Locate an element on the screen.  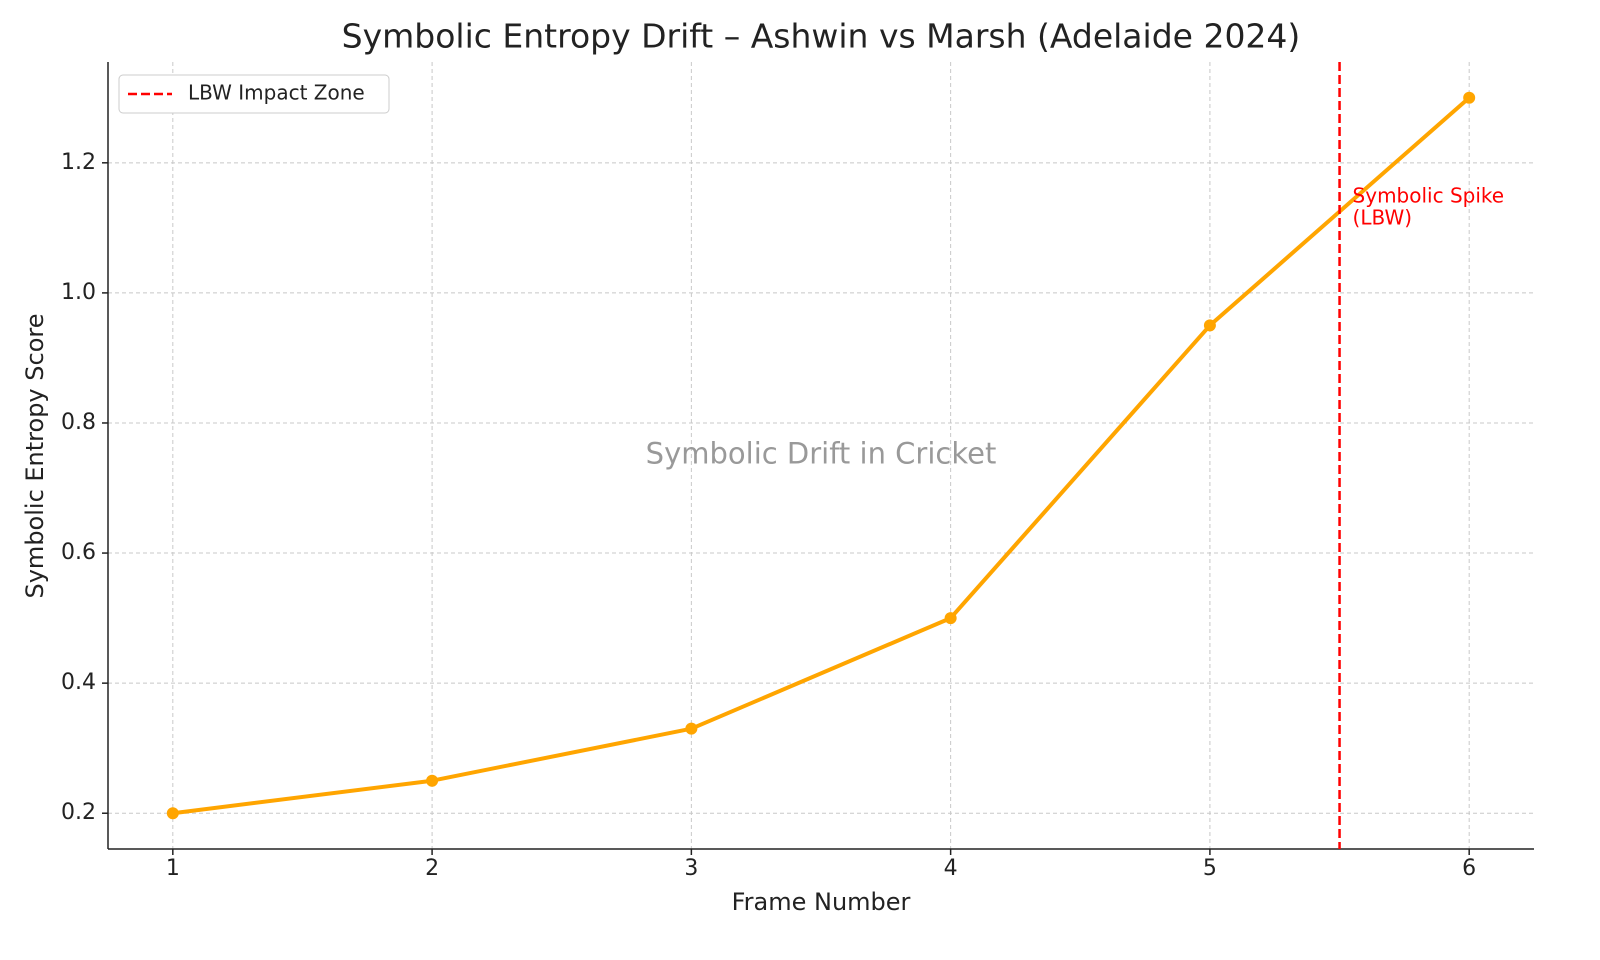
y-tick-label: 0.2 is located at coordinates (78, 812).